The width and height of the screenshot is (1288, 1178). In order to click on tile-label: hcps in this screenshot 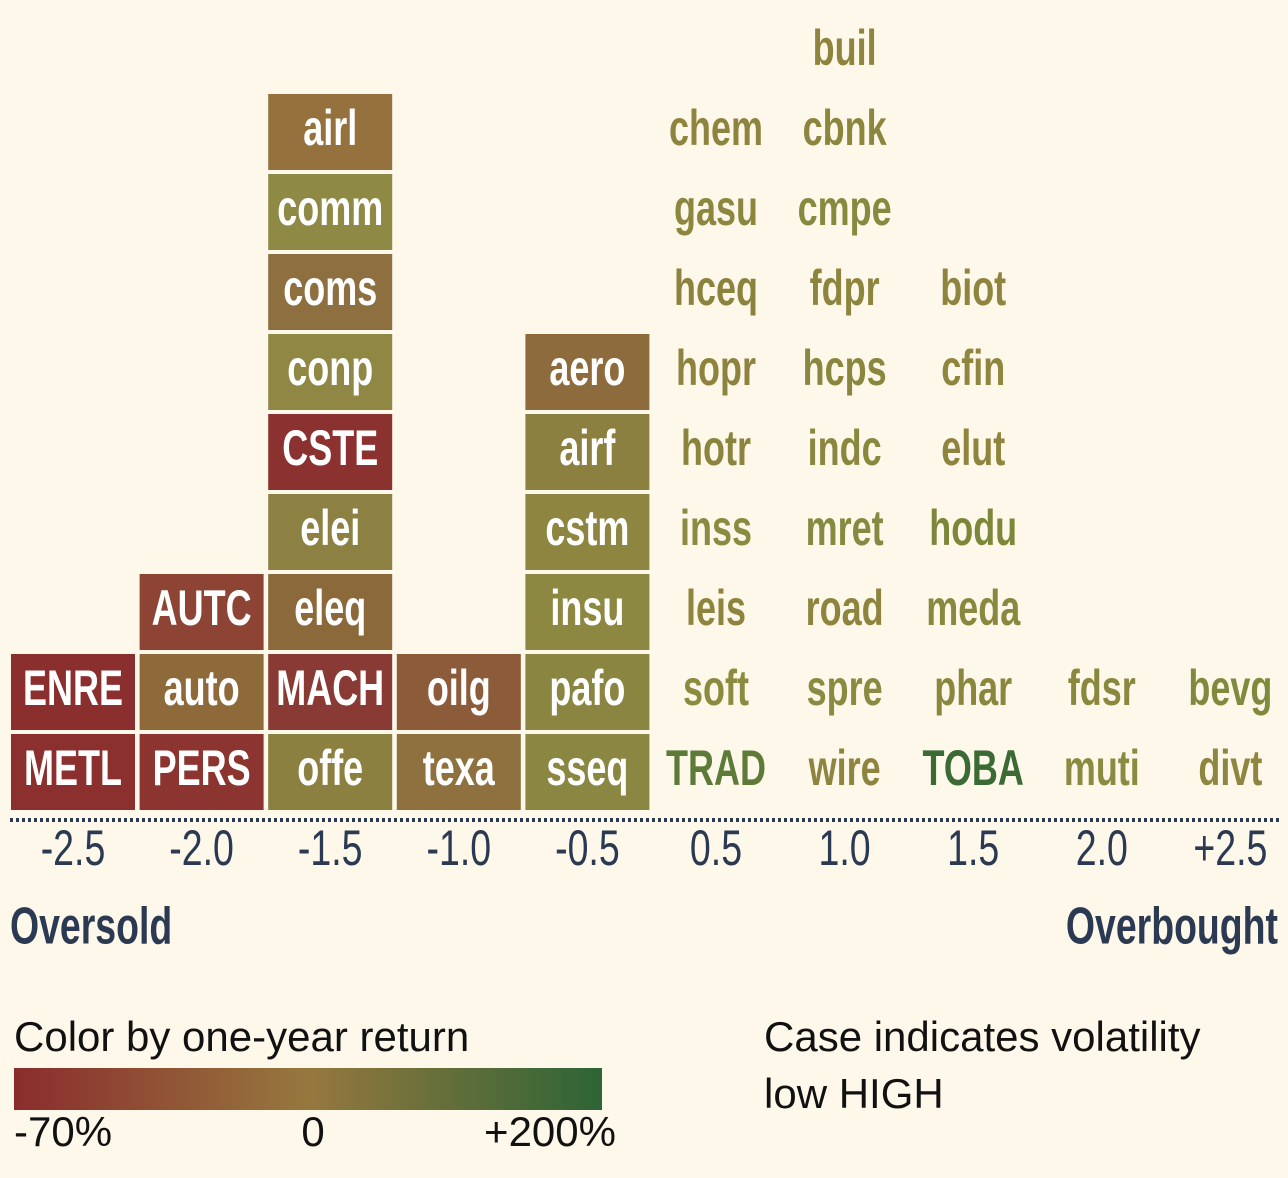, I will do `click(845, 369)`.